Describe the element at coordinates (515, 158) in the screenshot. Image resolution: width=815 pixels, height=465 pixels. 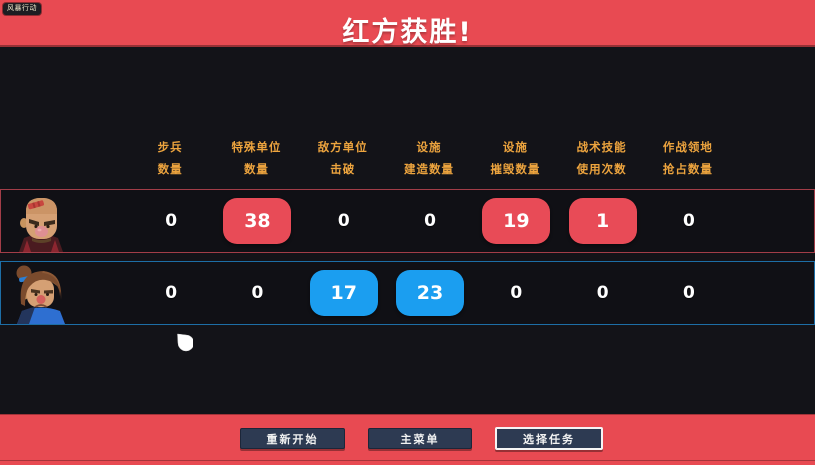
I see `column-header-facilities-destroyed: 设施 摧毁数量` at that location.